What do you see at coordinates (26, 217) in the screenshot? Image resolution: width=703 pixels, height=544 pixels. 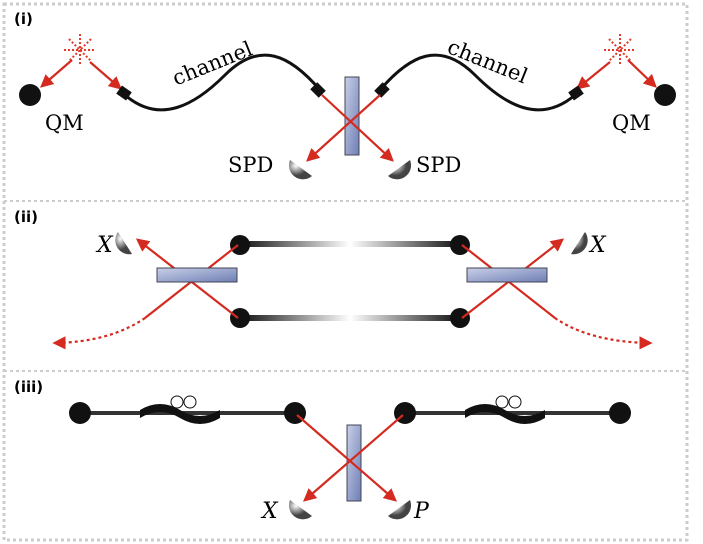 I see `panel-label: (ii)` at bounding box center [26, 217].